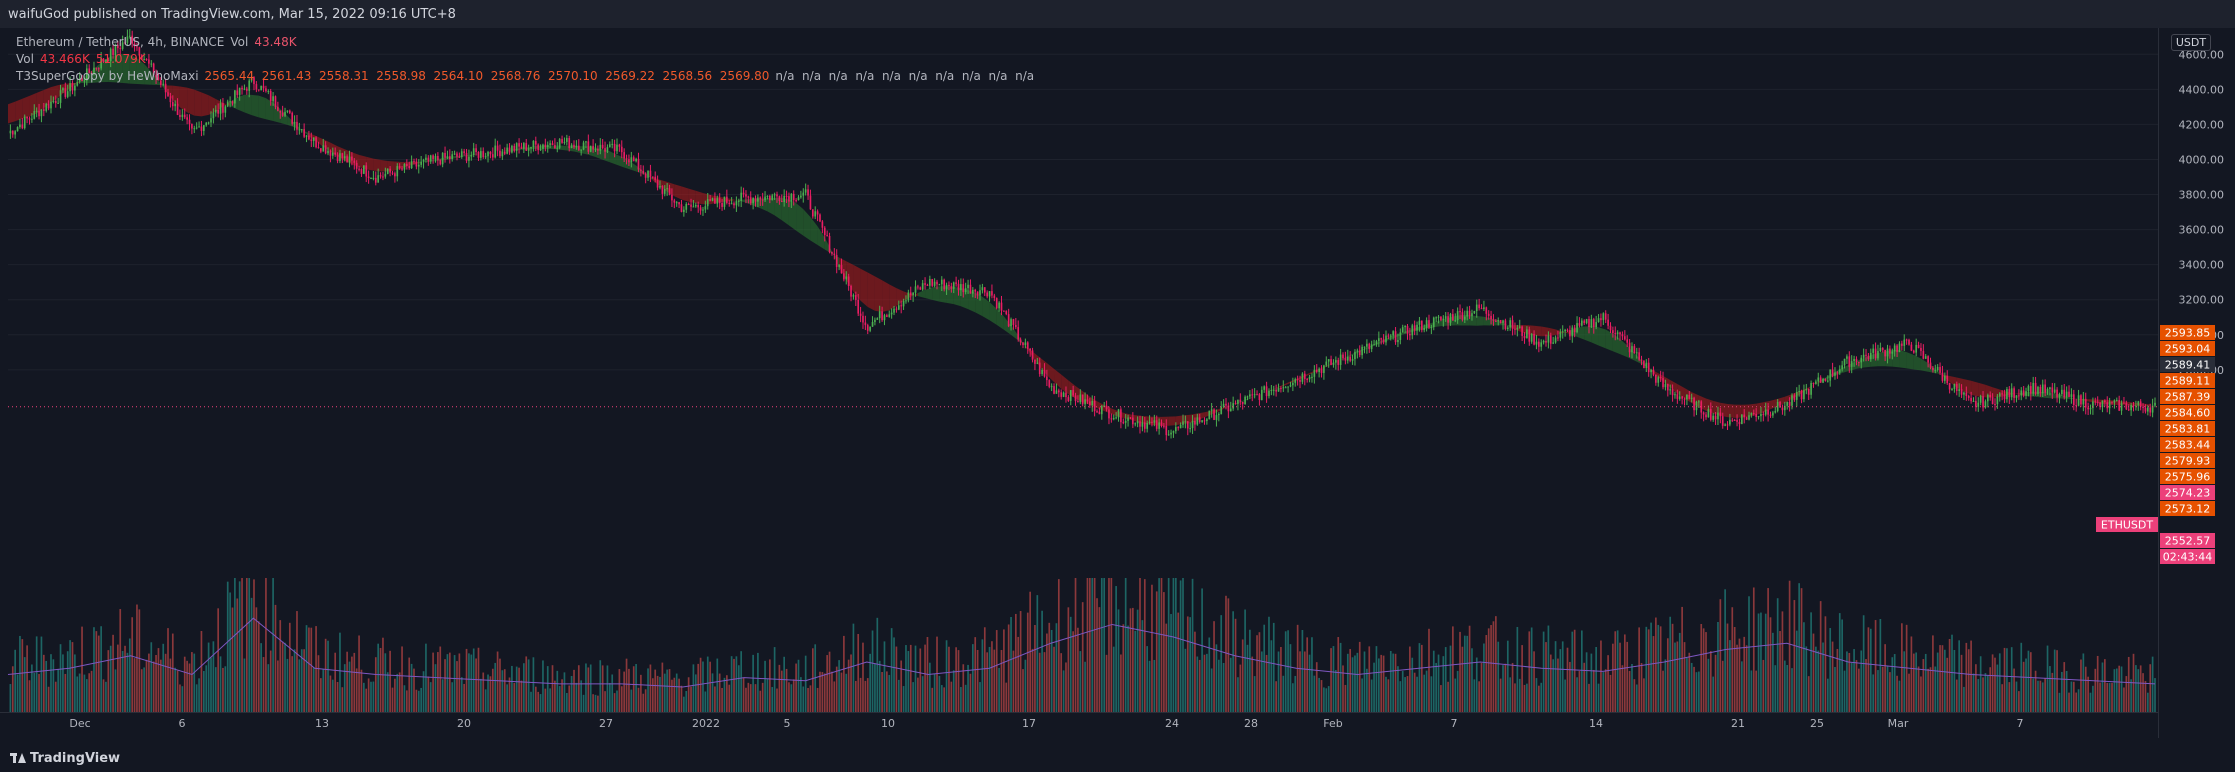 The height and width of the screenshot is (772, 2235). Describe the element at coordinates (2187, 348) in the screenshot. I see `price-badge` at that location.